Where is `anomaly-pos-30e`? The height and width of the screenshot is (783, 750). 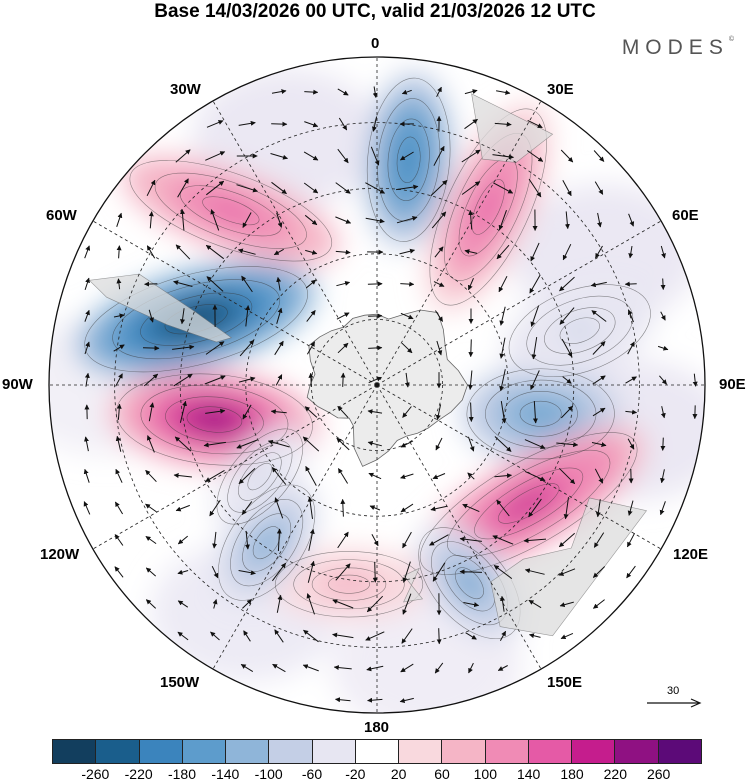
anomaly-pos-30e is located at coordinates (488, 207).